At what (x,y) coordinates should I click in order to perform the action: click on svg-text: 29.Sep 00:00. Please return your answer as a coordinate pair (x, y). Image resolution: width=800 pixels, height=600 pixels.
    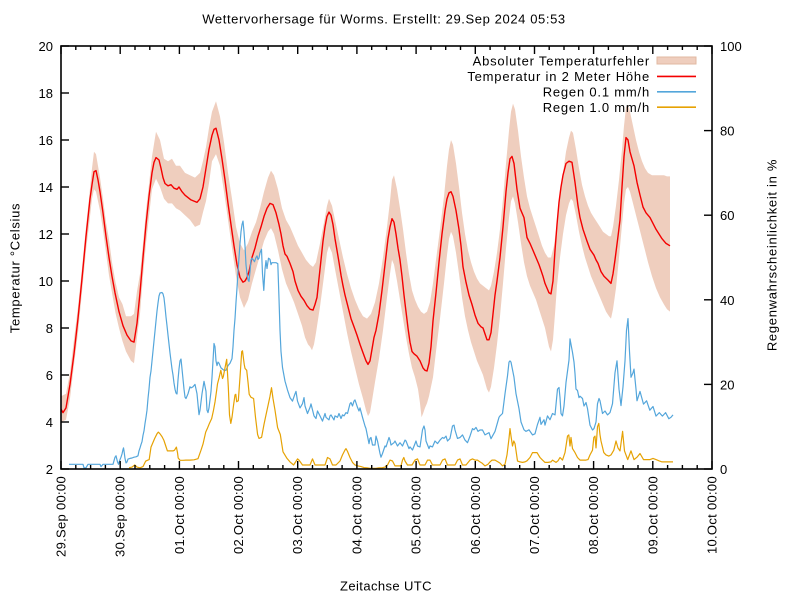
    Looking at the image, I should click on (61, 516).